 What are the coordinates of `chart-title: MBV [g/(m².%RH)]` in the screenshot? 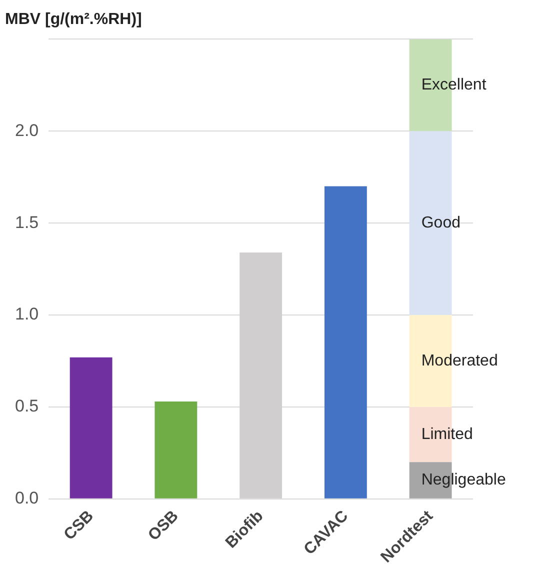 It's located at (73, 19).